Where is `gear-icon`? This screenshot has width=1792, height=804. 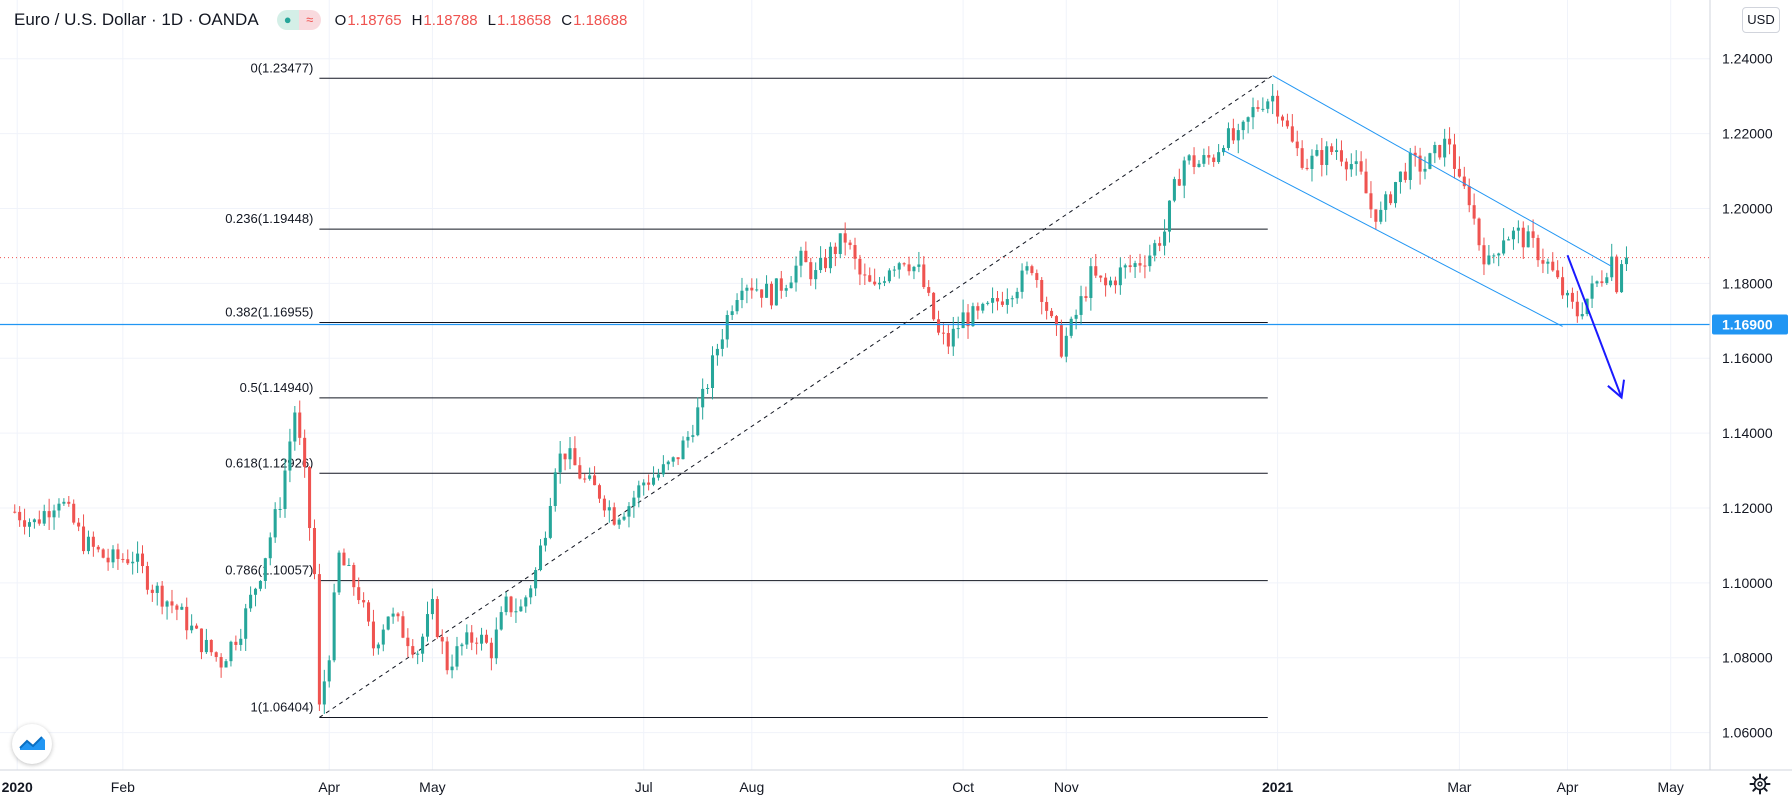 gear-icon is located at coordinates (1760, 784).